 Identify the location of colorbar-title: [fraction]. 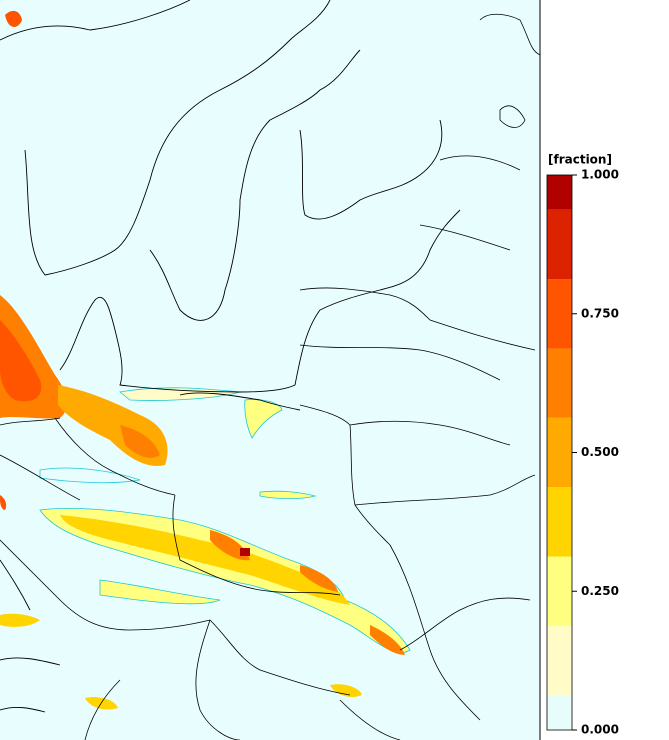
(580, 160).